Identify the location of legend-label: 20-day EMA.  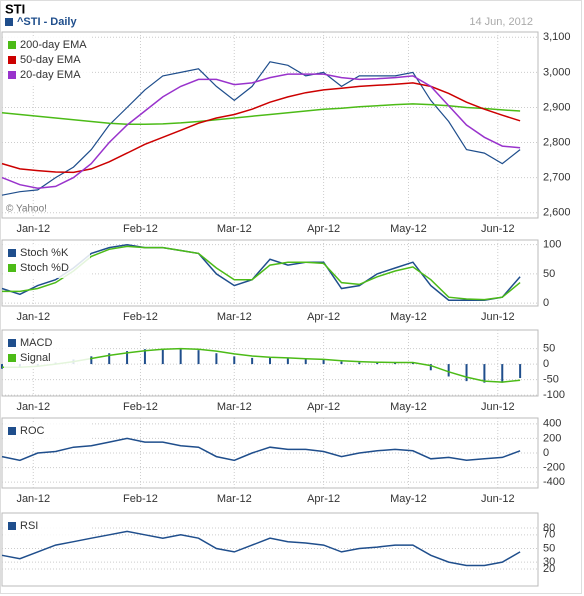
(50, 75).